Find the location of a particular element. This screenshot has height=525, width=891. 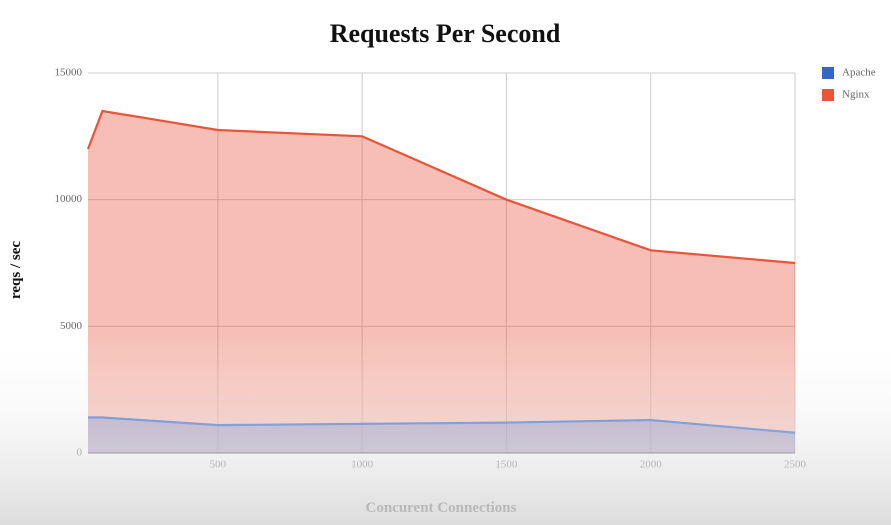

legend-label: Apache is located at coordinates (859, 73).